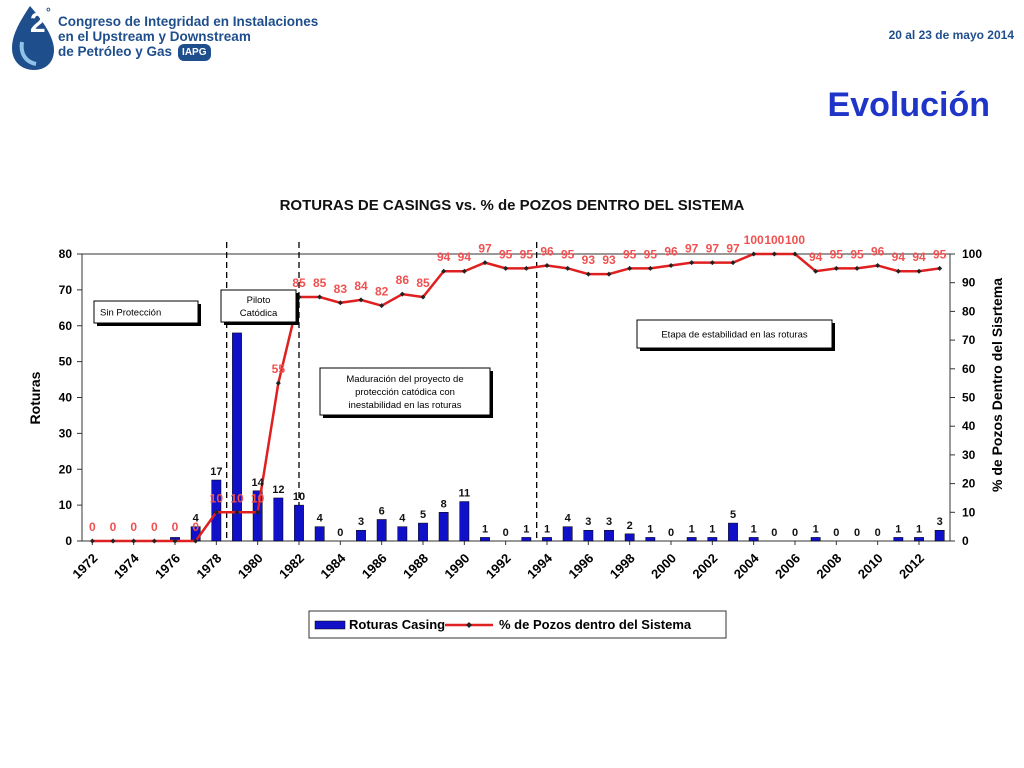 This screenshot has height=768, width=1024. What do you see at coordinates (734, 335) in the screenshot?
I see `annotation-text: Etapa de estabilidad en las roturas` at bounding box center [734, 335].